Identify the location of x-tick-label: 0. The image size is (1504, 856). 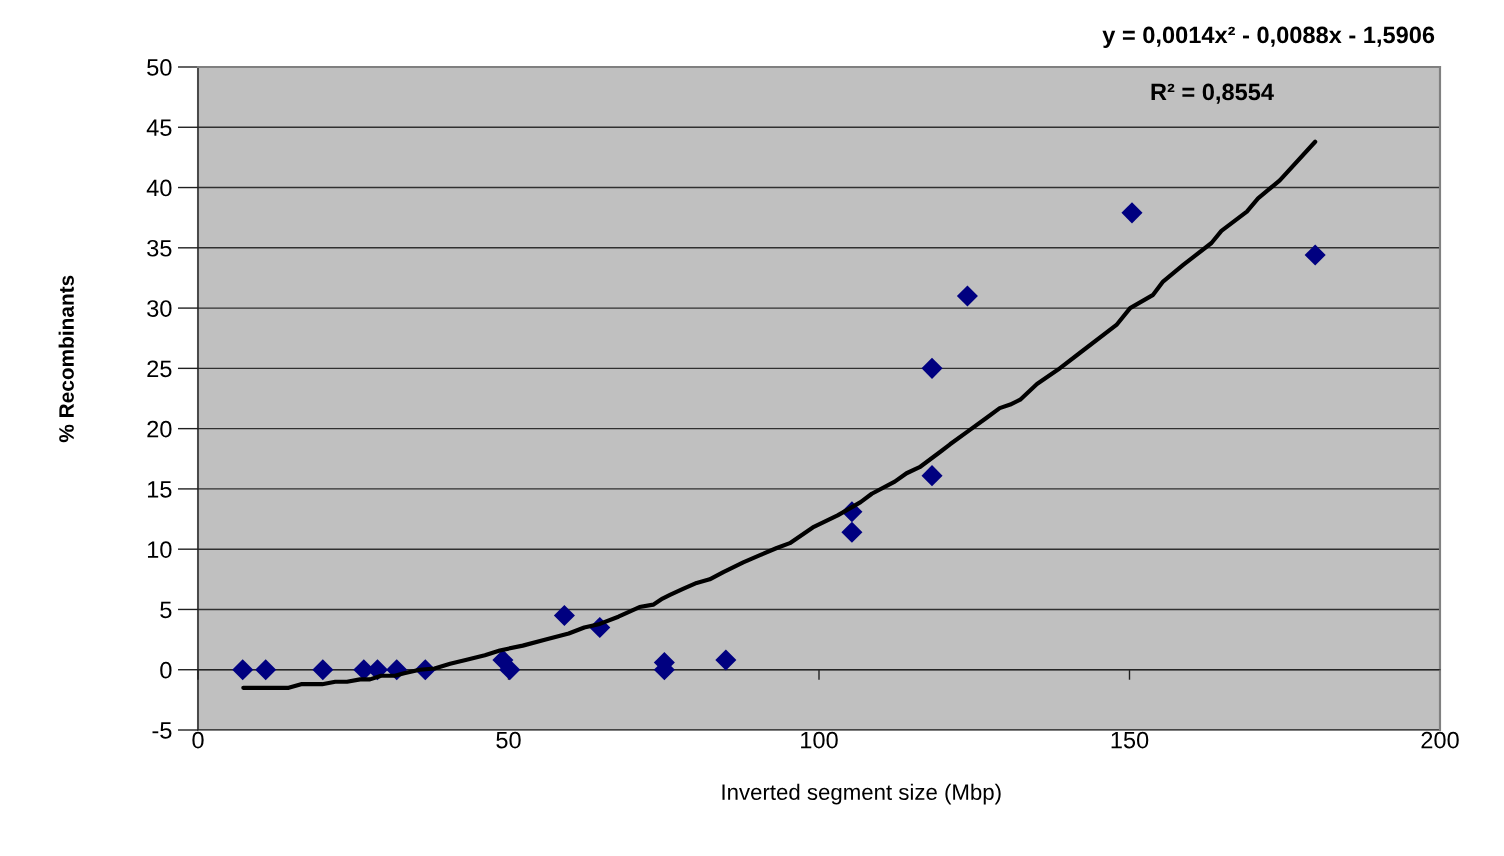
(198, 740).